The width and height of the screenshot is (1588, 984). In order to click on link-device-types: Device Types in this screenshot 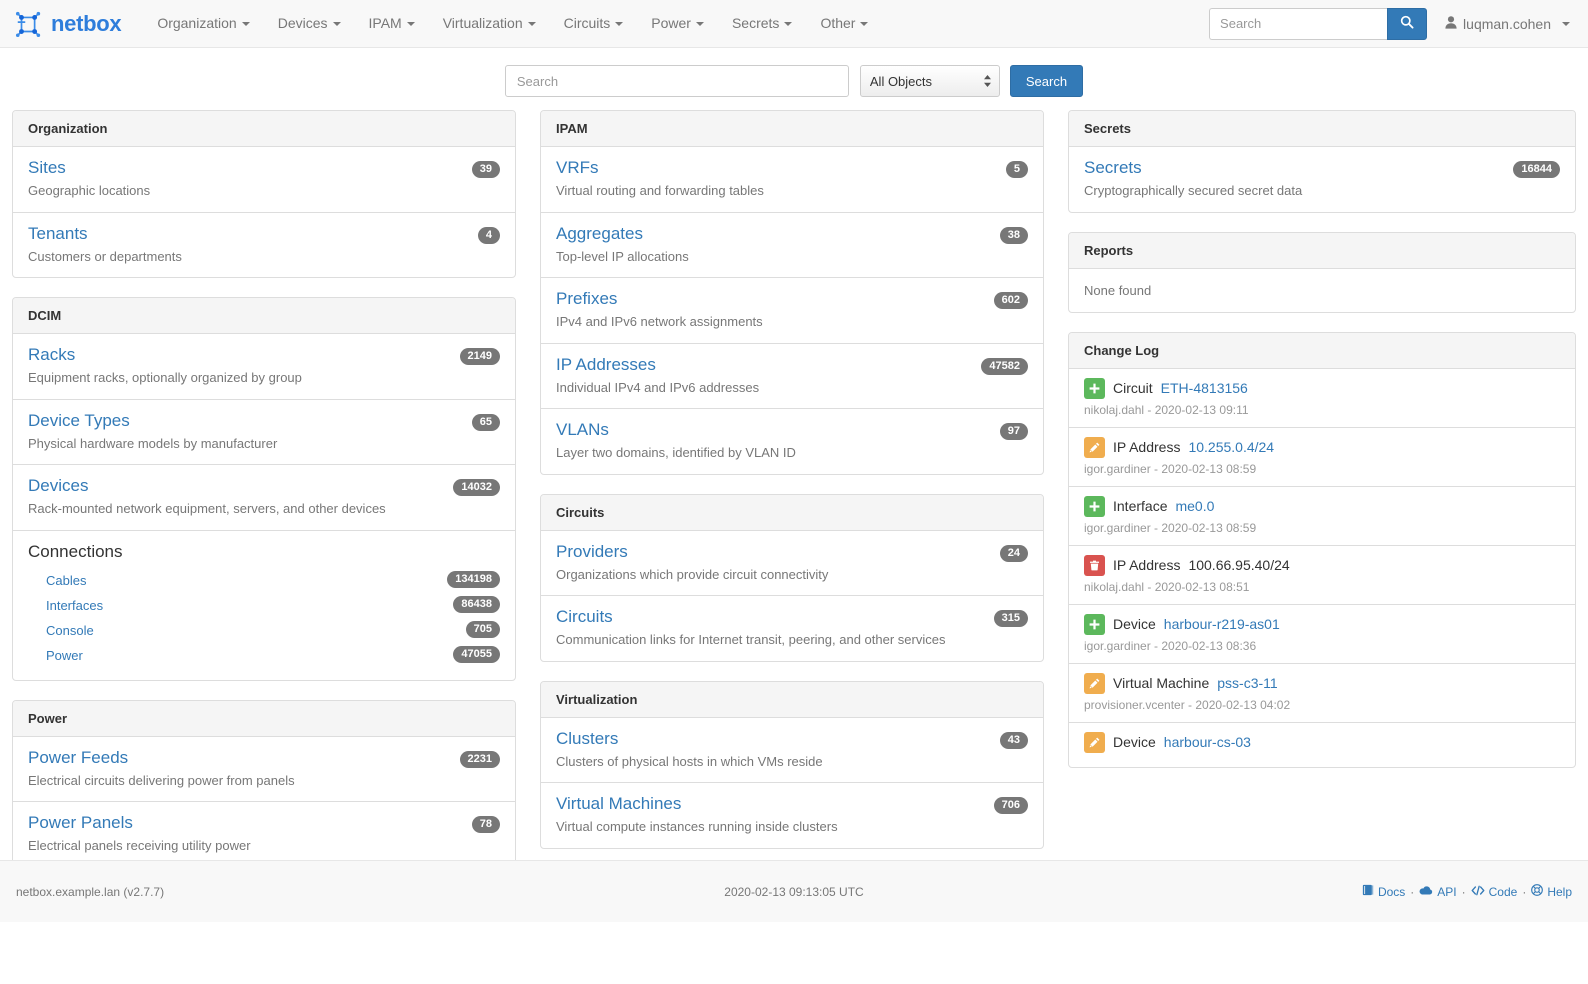, I will do `click(79, 420)`.